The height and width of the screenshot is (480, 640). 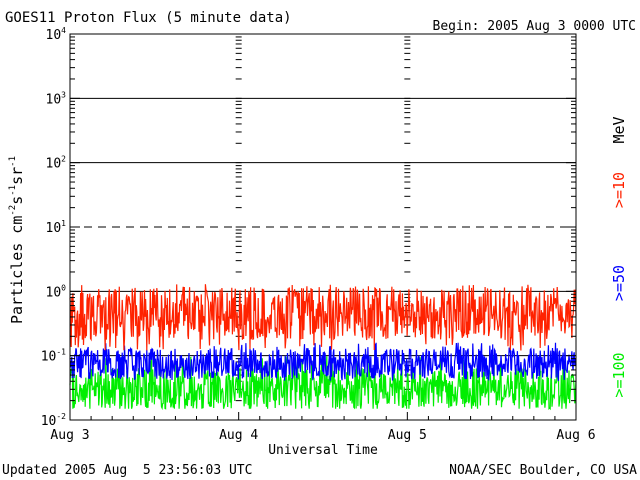 What do you see at coordinates (56, 227) in the screenshot?
I see `y-tick-label: 10¹` at bounding box center [56, 227].